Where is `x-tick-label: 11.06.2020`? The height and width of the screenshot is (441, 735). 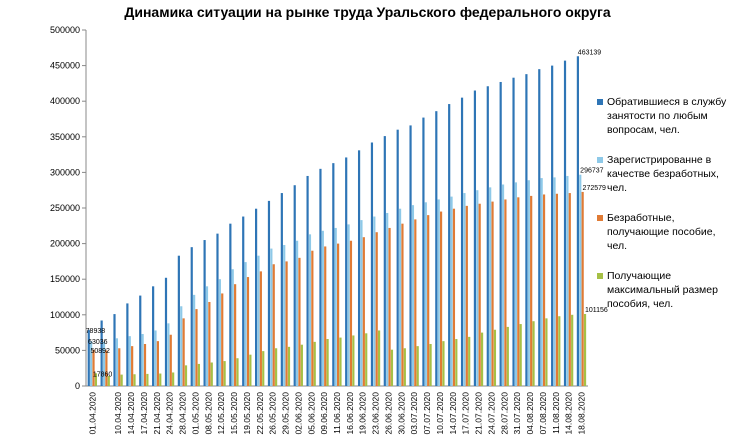 x-tick-label: 11.06.2020 is located at coordinates (337, 413).